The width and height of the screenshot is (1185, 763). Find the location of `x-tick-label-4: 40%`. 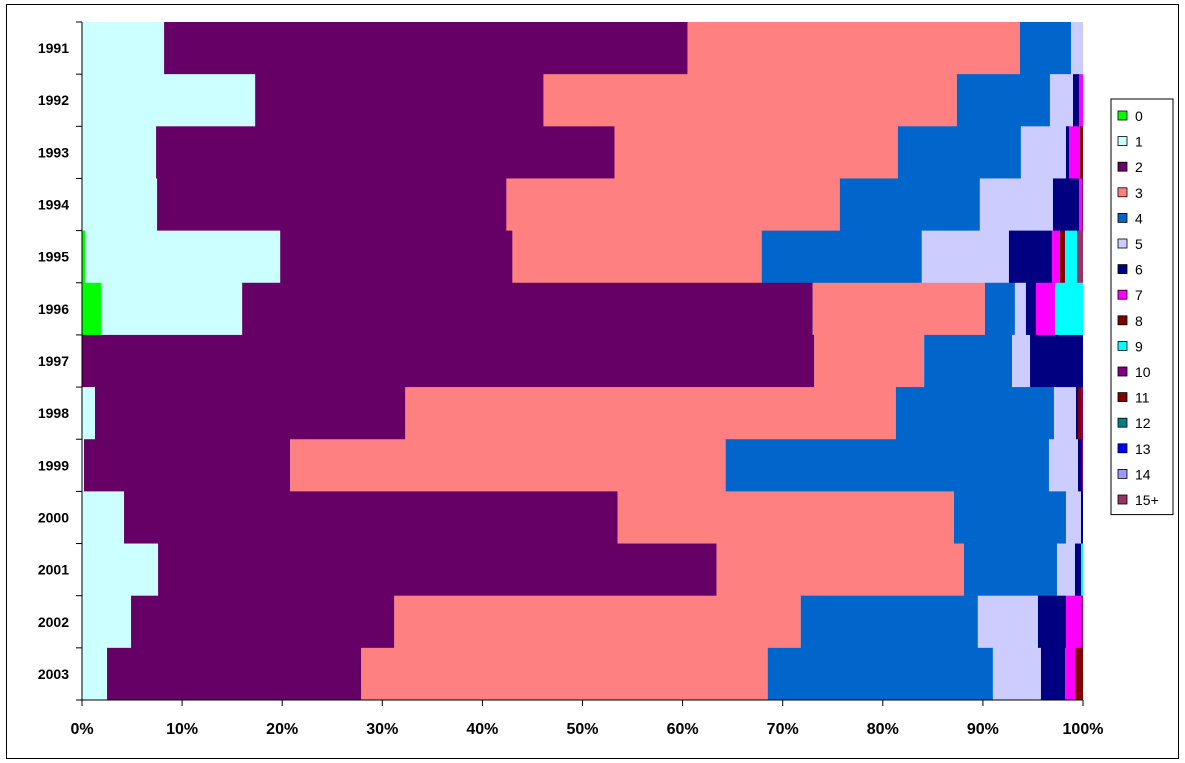

x-tick-label-4: 40% is located at coordinates (482, 729).